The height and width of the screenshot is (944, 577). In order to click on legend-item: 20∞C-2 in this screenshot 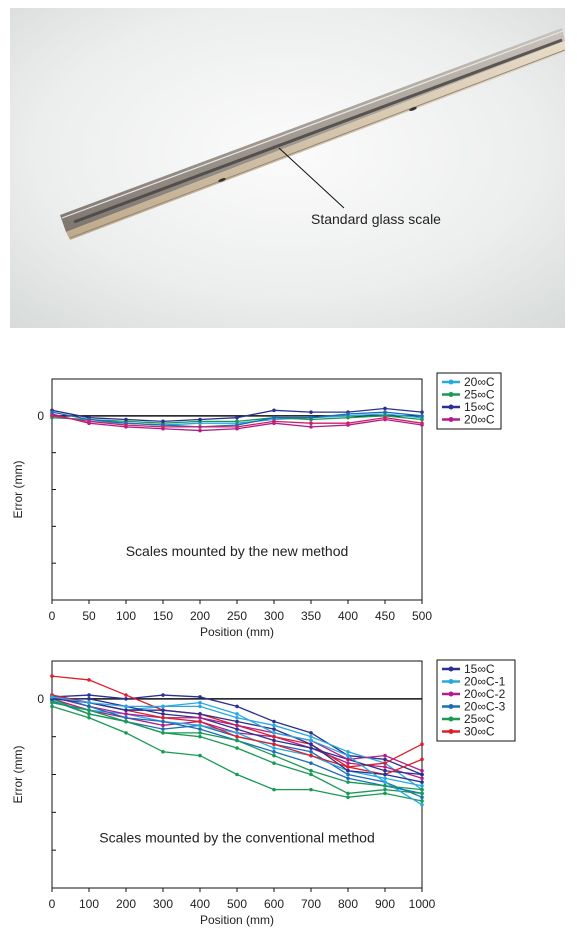, I will do `click(474, 694)`.